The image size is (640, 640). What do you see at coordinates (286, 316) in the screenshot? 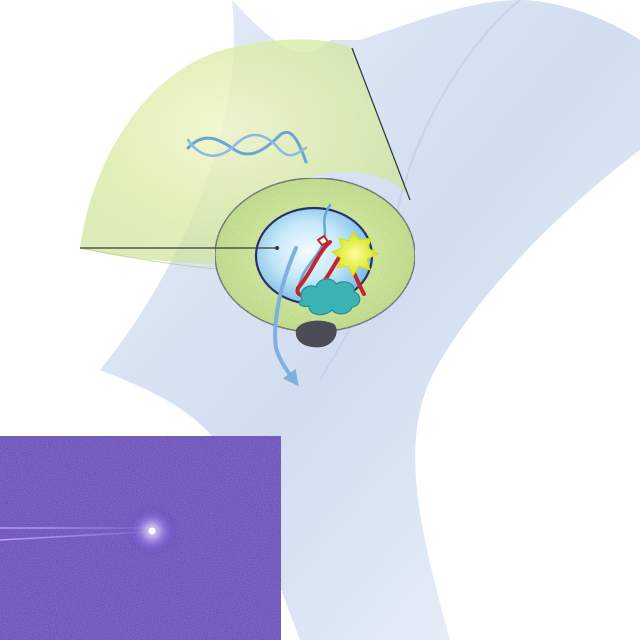
I see `flow-arrow-icon` at bounding box center [286, 316].